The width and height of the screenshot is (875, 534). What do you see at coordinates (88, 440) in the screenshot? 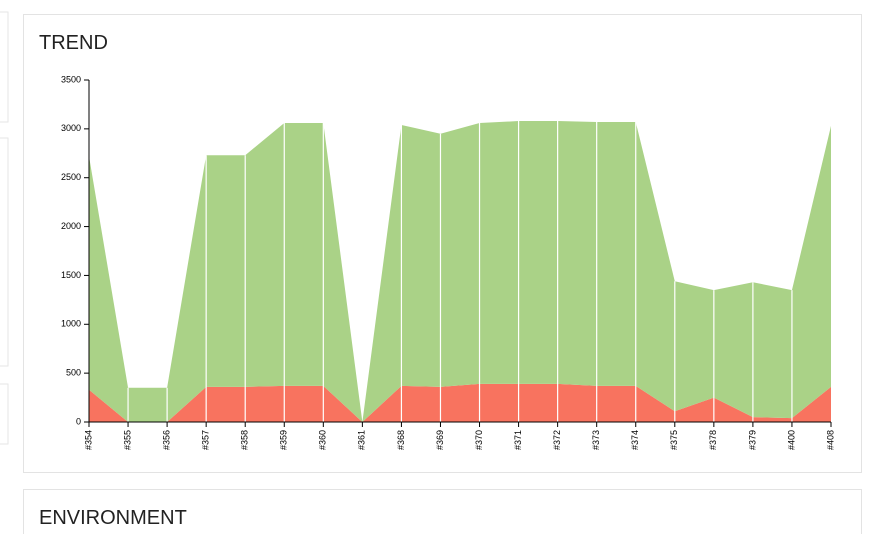
I see `x-tick-label: #354` at bounding box center [88, 440].